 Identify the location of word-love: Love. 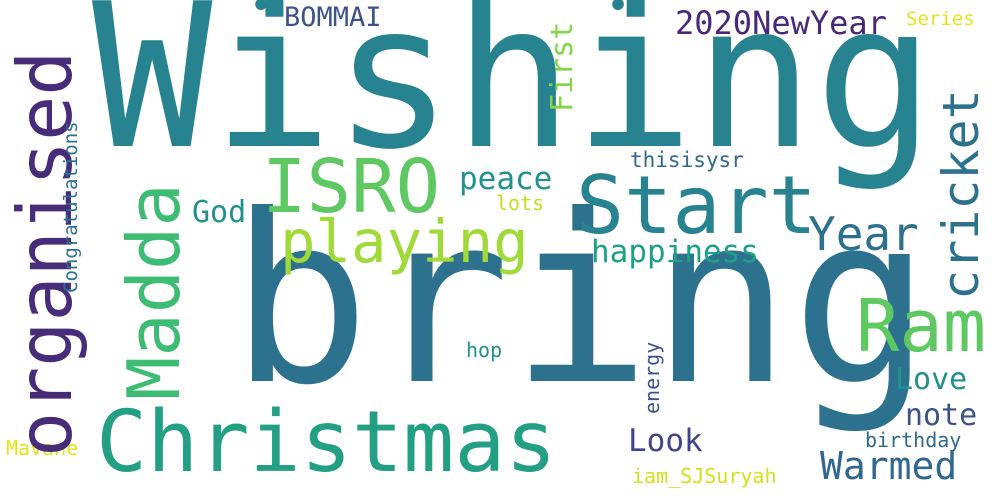
(931, 379).